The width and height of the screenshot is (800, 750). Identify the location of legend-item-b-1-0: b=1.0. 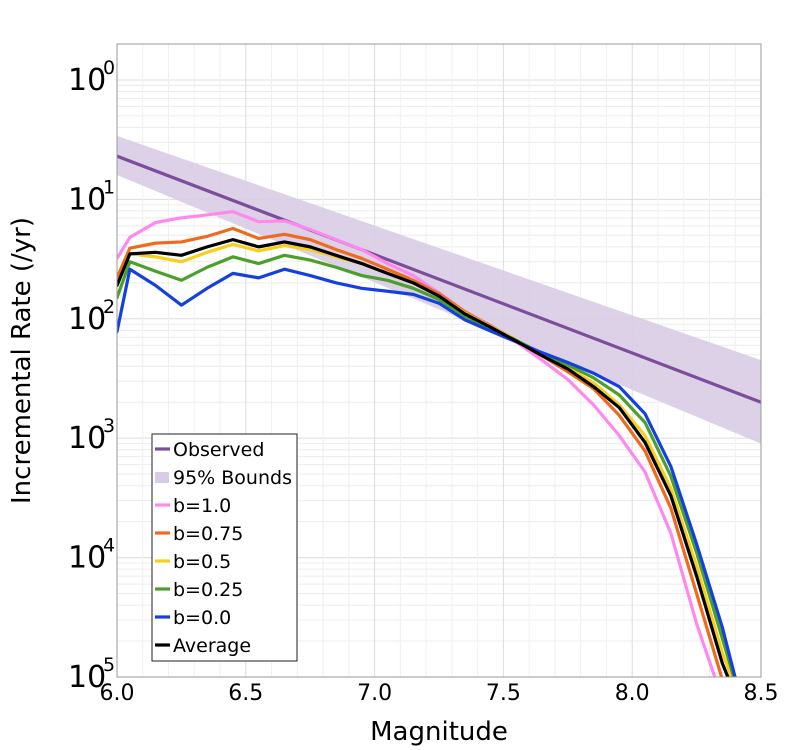
(193, 506).